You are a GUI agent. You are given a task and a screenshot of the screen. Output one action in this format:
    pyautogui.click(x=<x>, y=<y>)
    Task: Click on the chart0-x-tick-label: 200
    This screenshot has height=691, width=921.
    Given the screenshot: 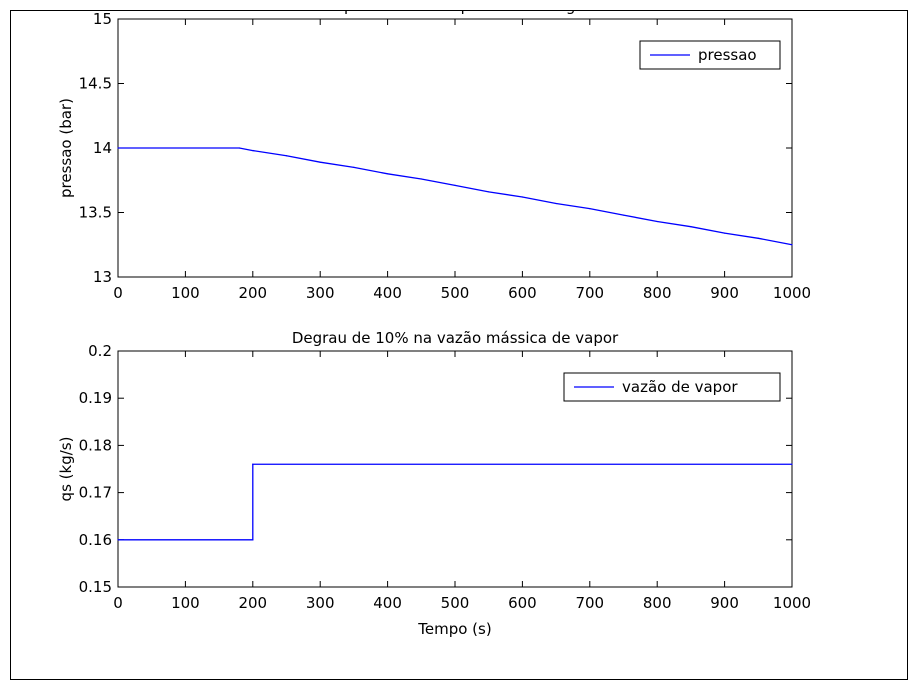 What is the action you would take?
    pyautogui.click(x=252, y=293)
    